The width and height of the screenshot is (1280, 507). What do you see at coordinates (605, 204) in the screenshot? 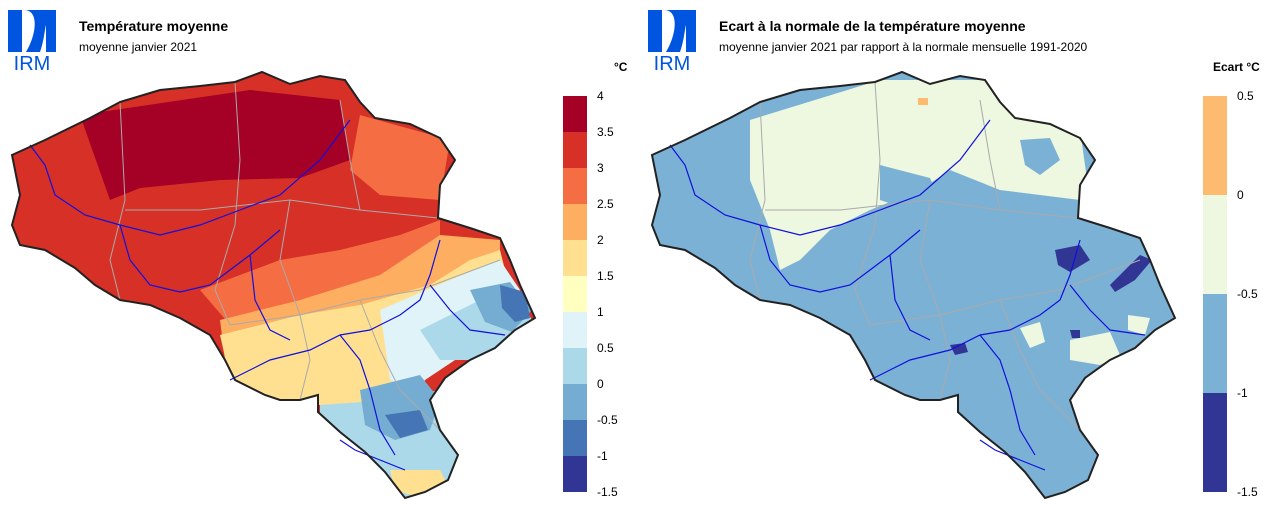
I see `legend-tick-label: 2.5` at bounding box center [605, 204].